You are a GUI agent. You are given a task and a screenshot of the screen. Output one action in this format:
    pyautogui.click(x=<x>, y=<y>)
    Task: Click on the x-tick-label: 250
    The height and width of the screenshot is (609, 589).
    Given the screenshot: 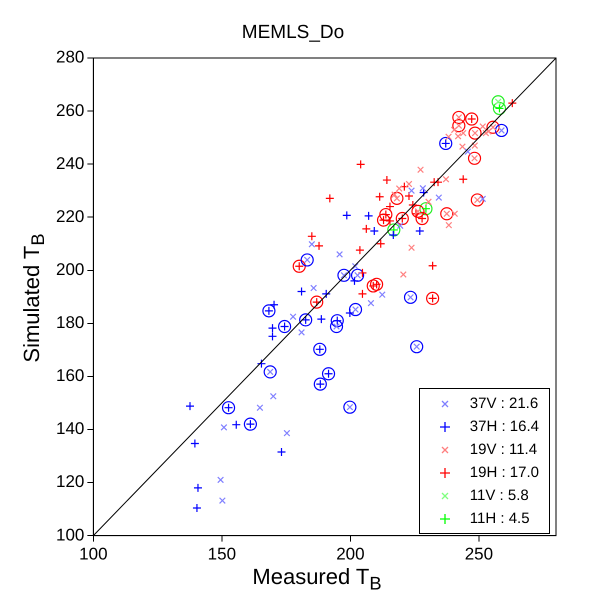 What is the action you would take?
    pyautogui.click(x=479, y=554)
    